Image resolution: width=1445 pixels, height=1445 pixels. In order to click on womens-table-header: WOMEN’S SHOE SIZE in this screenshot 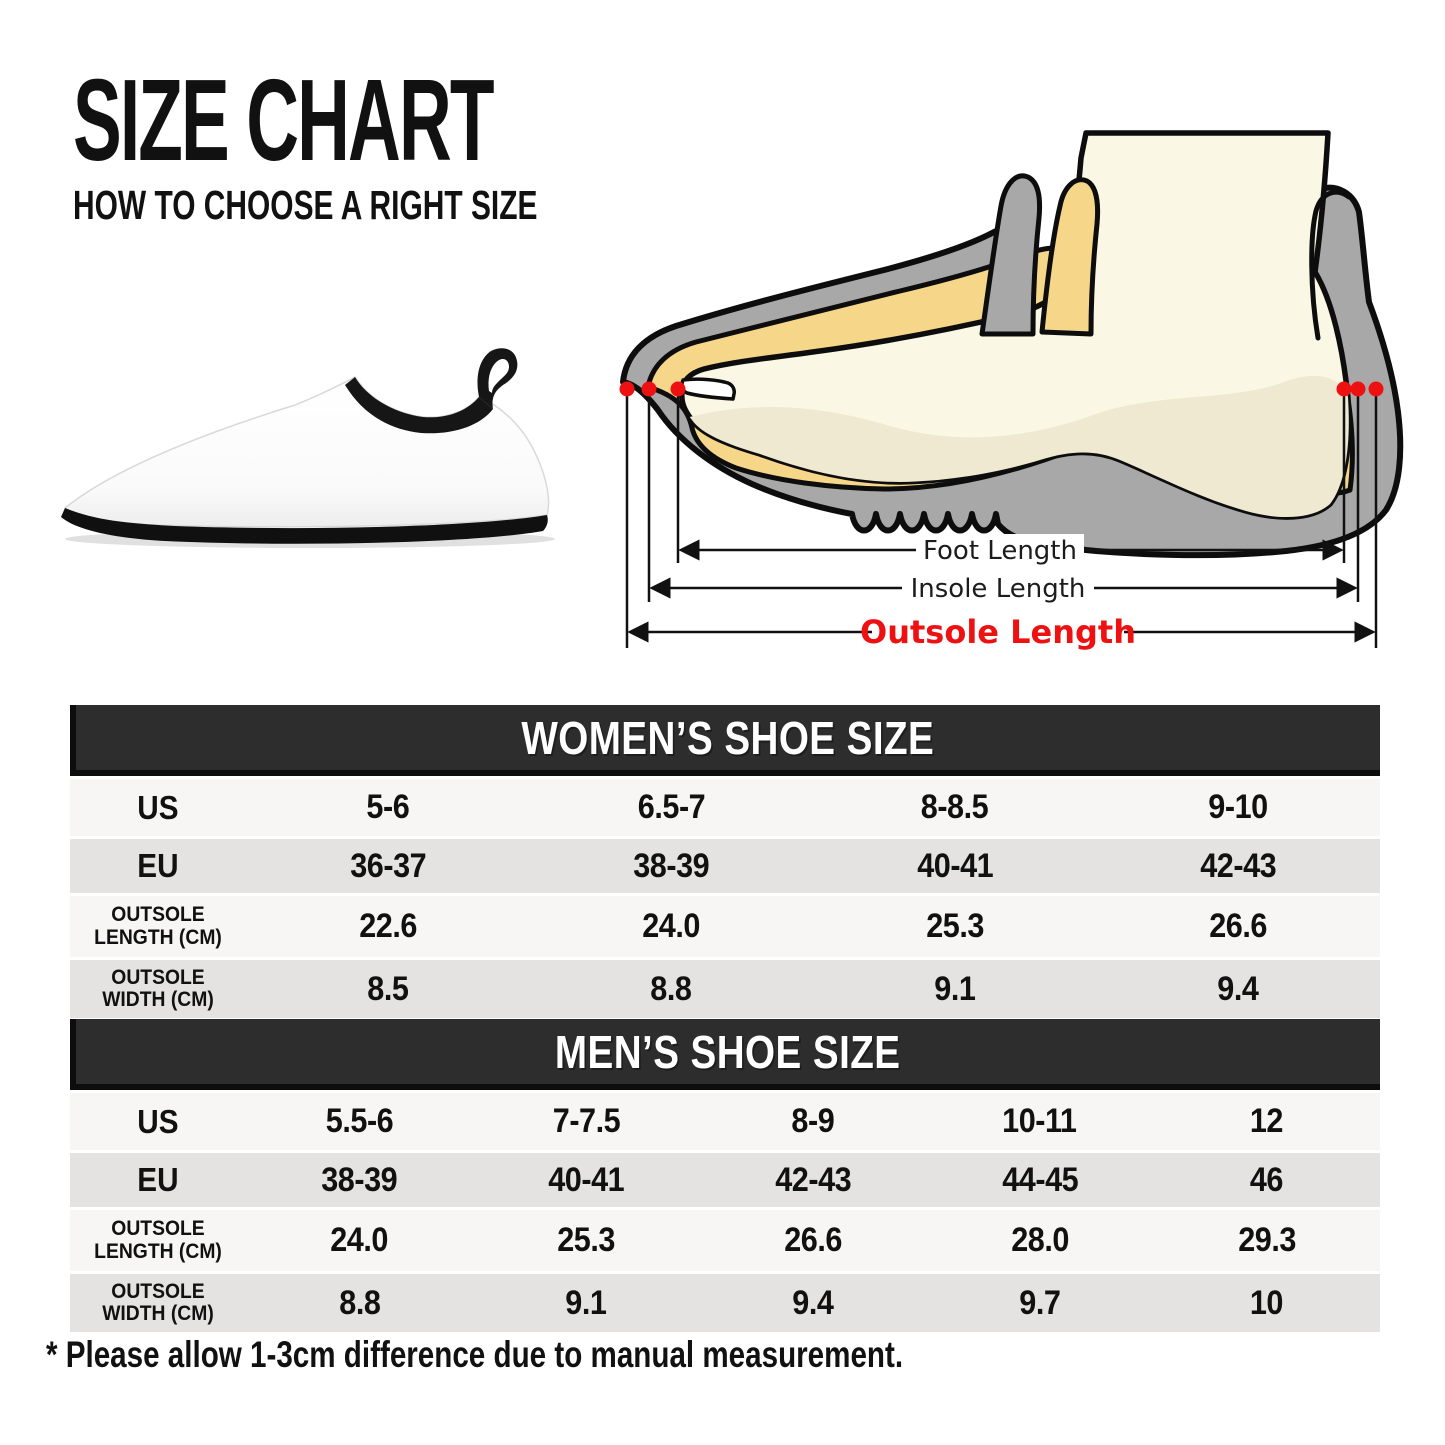, I will do `click(725, 740)`.